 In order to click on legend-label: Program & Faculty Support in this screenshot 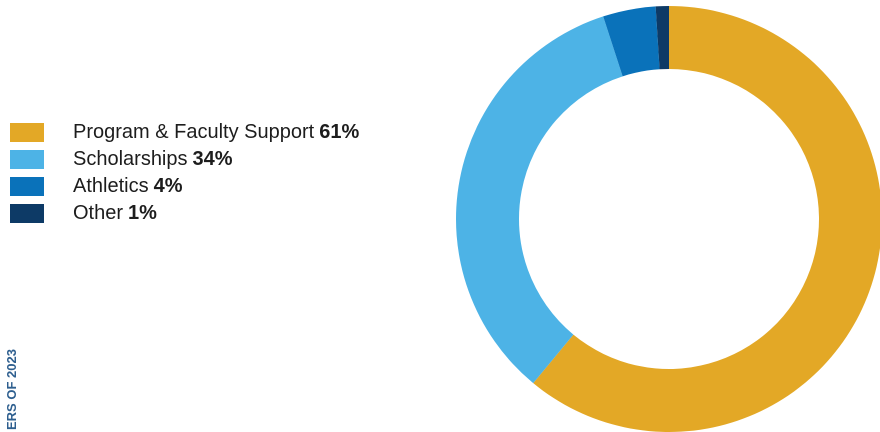, I will do `click(194, 132)`.